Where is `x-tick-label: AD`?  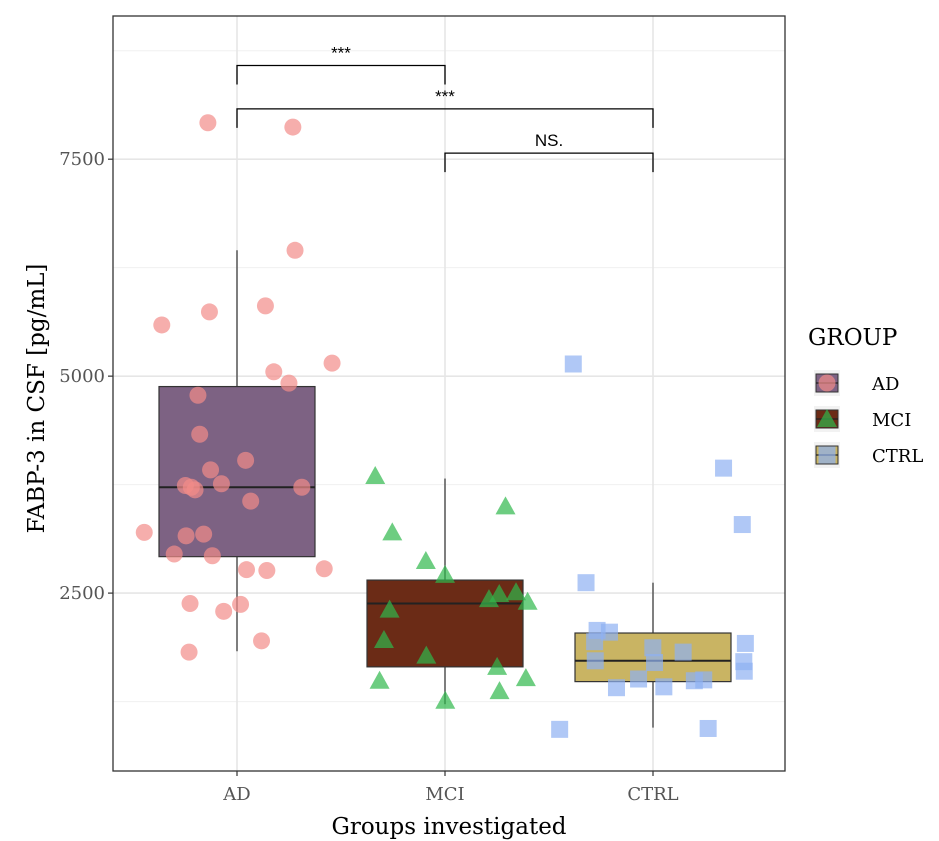 x-tick-label: AD is located at coordinates (236, 794).